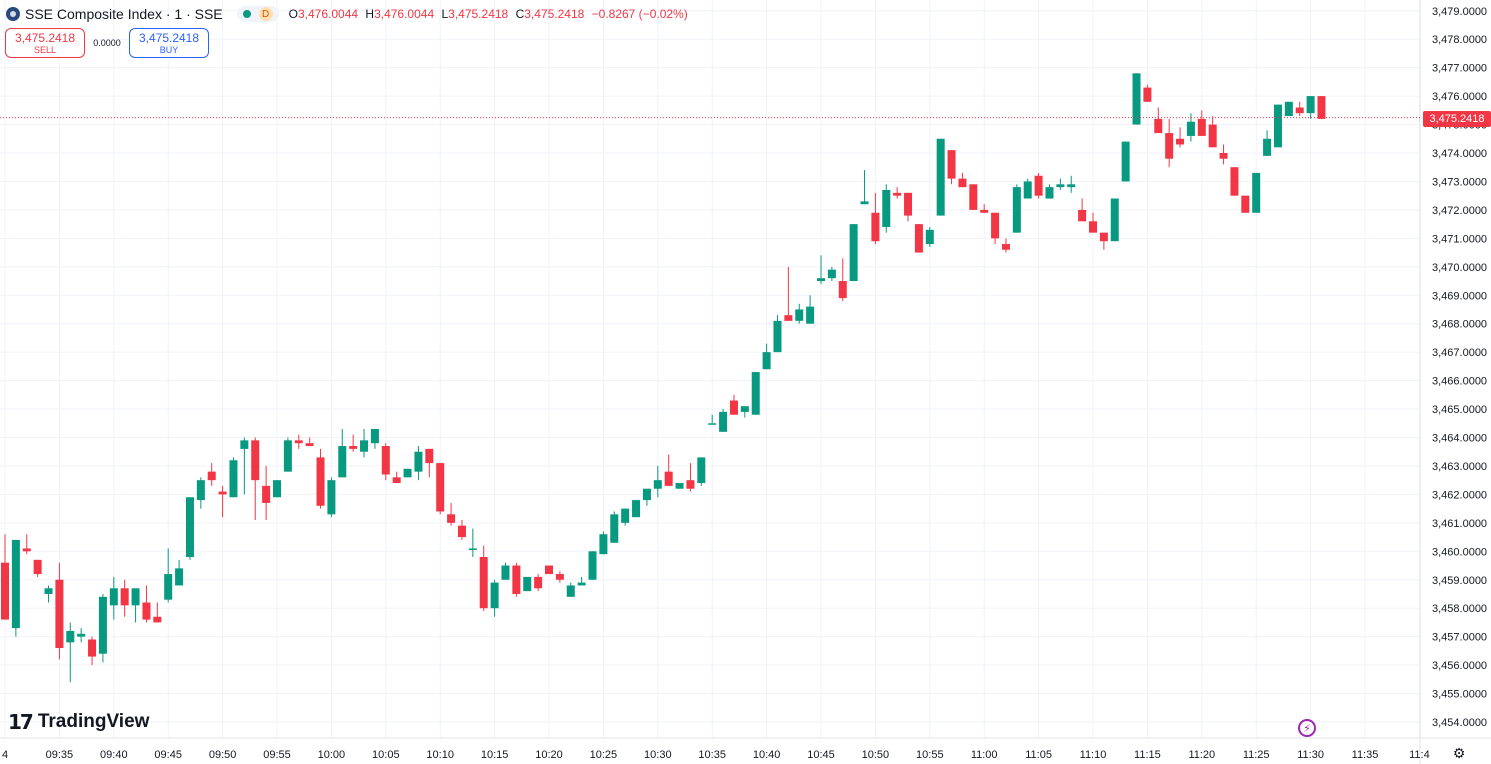  I want to click on market-status: D, so click(257, 14).